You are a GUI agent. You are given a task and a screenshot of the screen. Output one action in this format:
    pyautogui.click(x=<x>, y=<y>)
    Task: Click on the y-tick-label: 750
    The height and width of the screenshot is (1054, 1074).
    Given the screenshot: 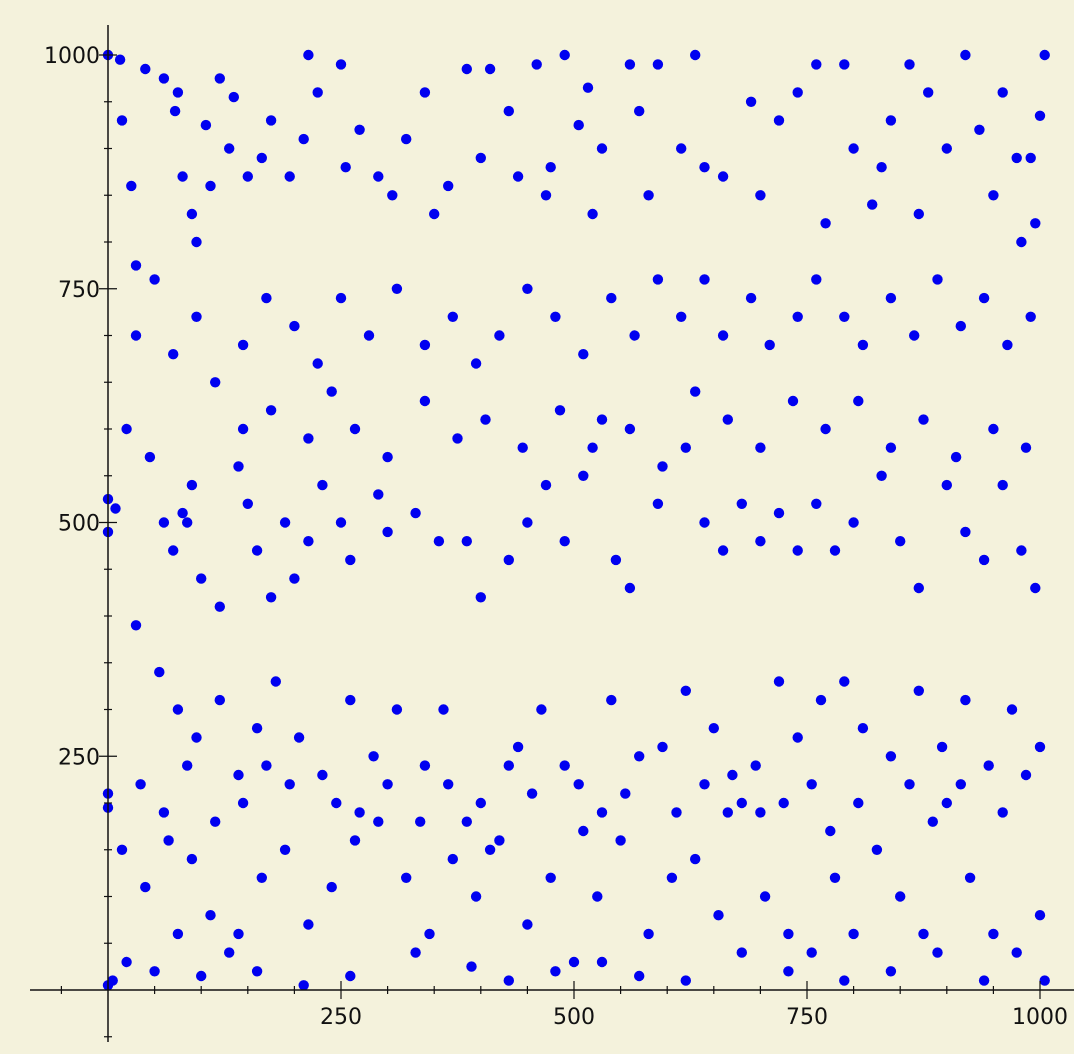 What is the action you would take?
    pyautogui.click(x=79, y=290)
    